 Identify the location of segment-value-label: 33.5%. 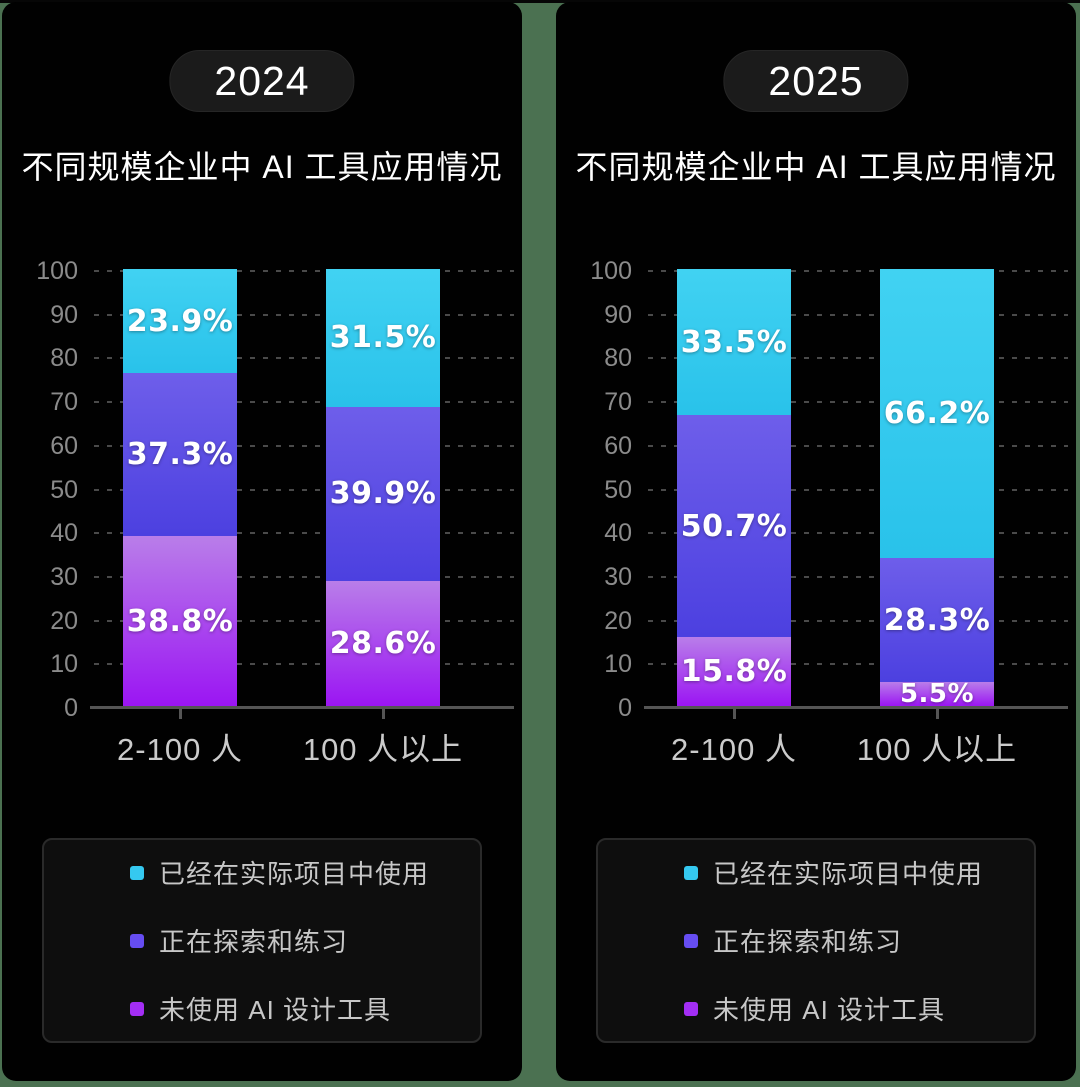
(734, 342).